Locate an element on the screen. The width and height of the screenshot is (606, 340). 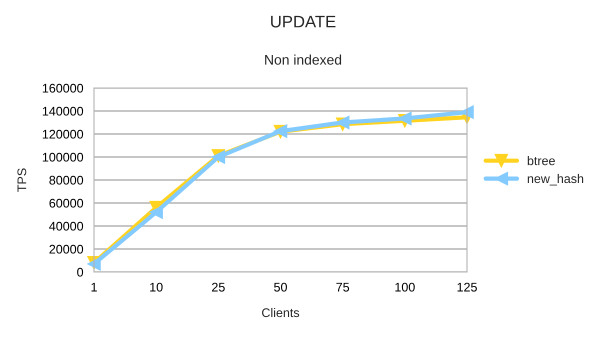
x-tick-label: 1 is located at coordinates (94, 287).